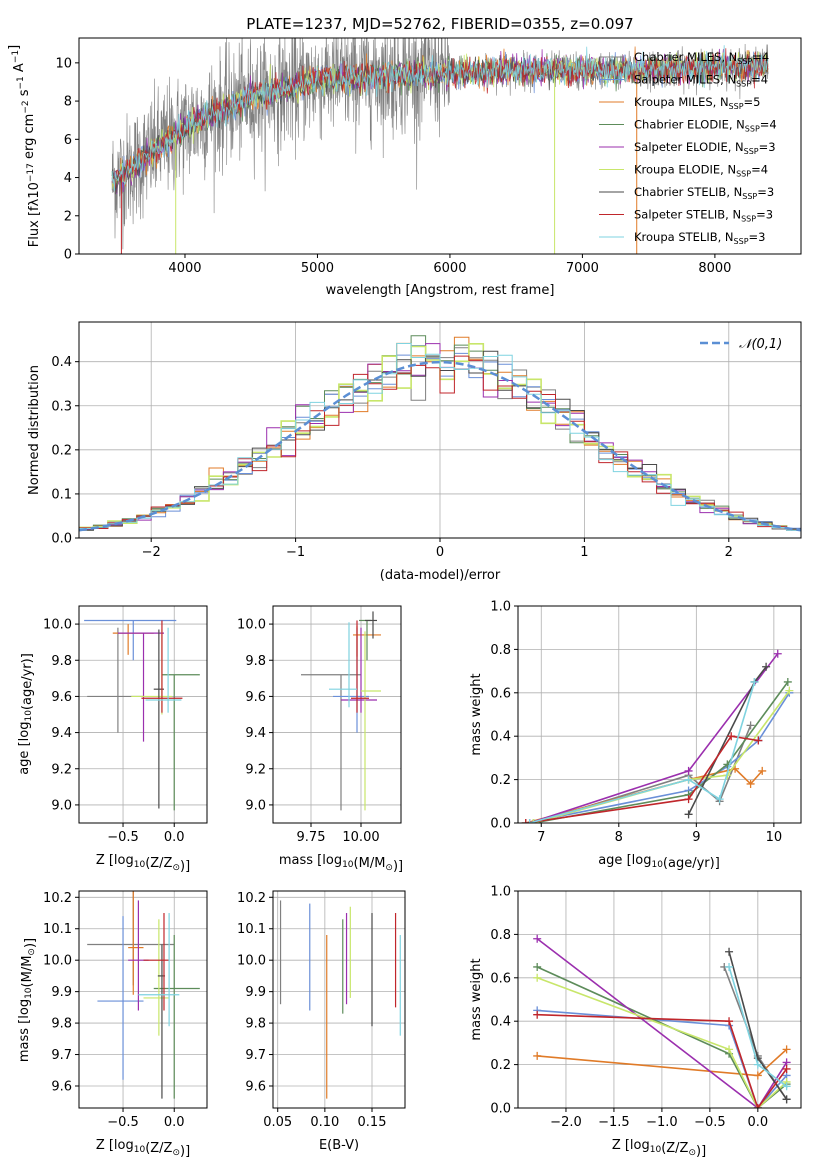  Describe the element at coordinates (476, 999) in the screenshot. I see `y-axis-label: mass weight` at that location.